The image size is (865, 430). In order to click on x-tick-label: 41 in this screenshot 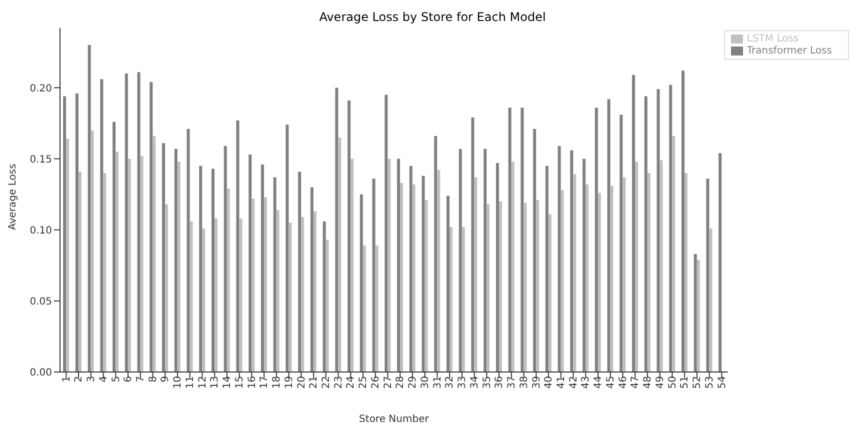, I will do `click(562, 382)`.